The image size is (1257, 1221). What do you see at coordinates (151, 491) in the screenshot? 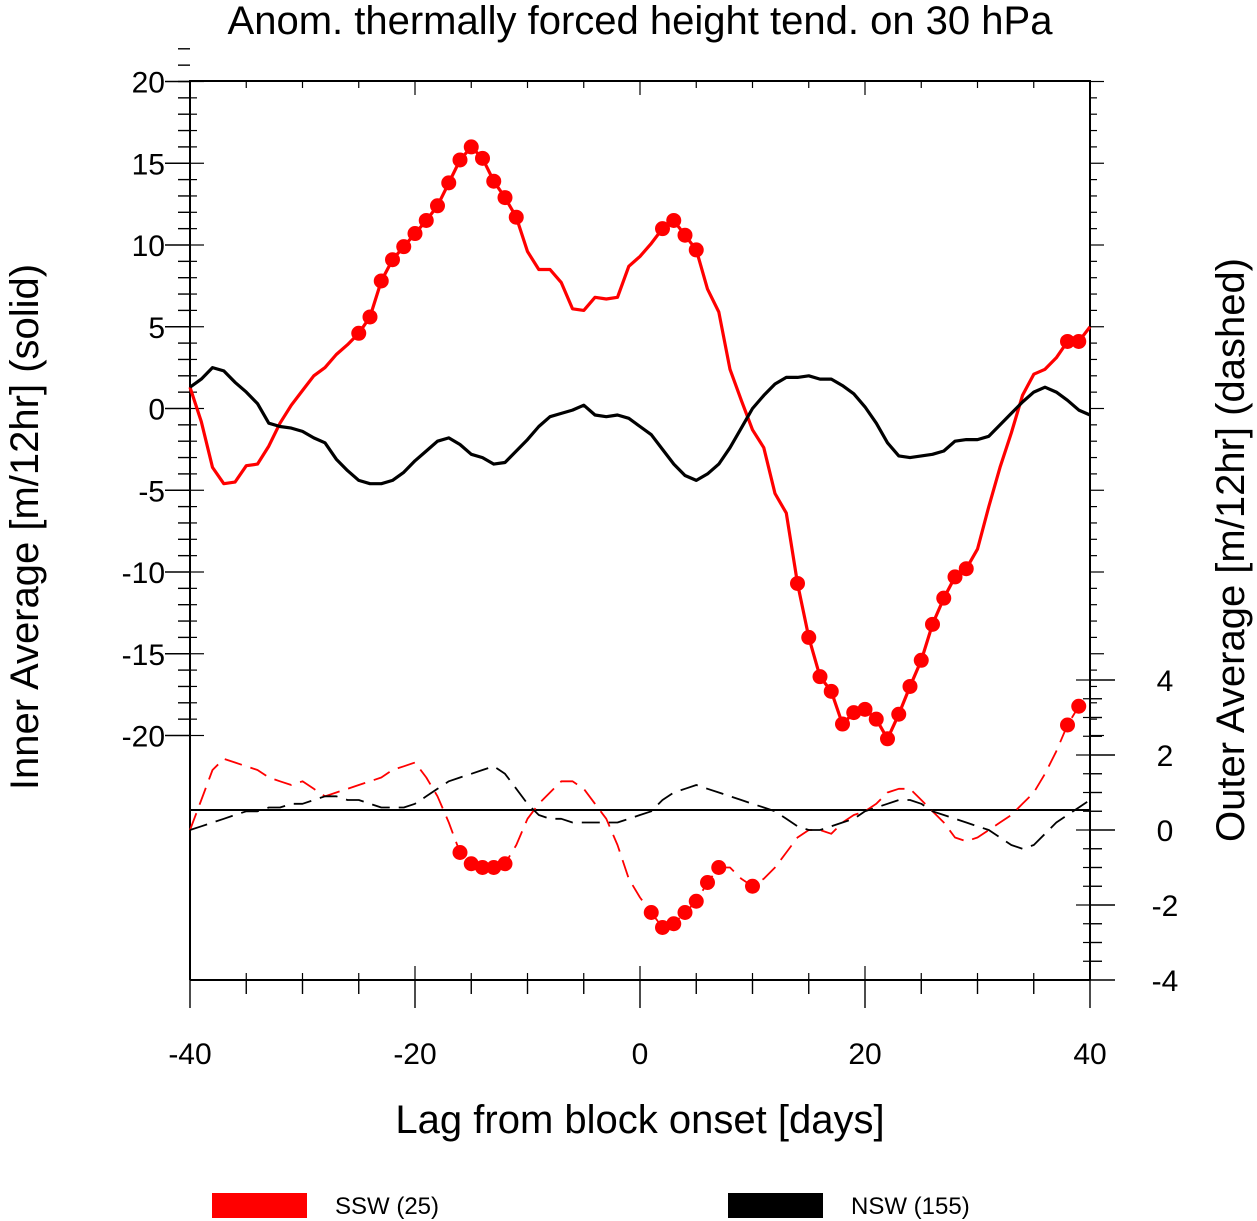
I see `left-tick-label: -5` at bounding box center [151, 491].